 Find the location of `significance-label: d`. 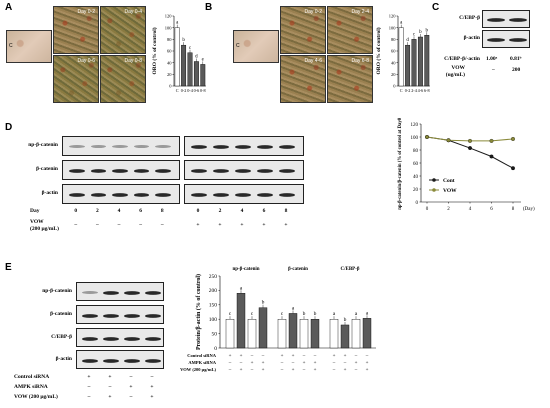

significance-label: d is located at coordinates (407, 40).